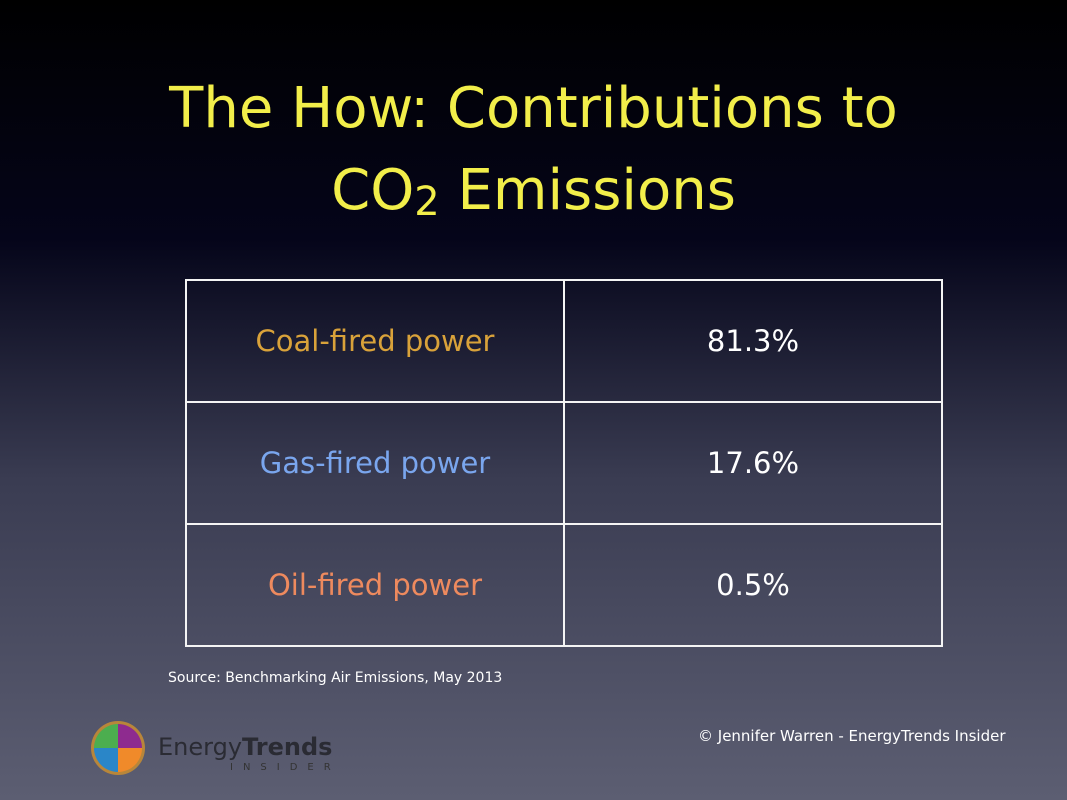 This screenshot has height=800, width=1067. Describe the element at coordinates (375, 341) in the screenshot. I see `row-label: Coal-fired power` at that location.